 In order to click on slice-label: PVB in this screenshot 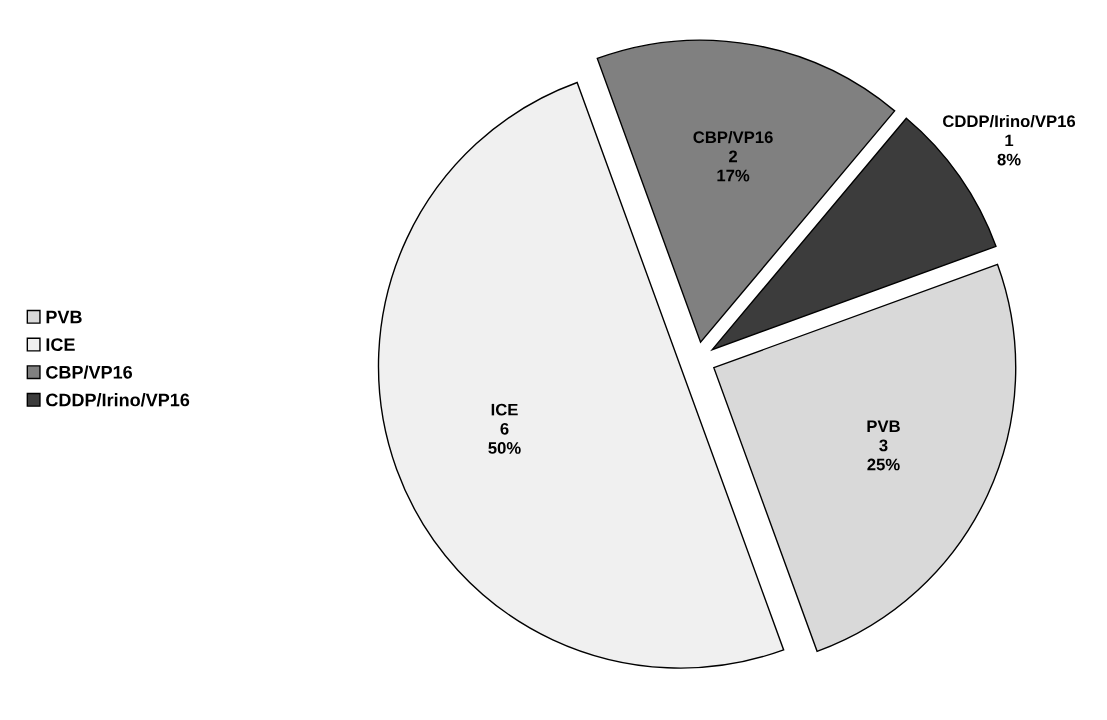, I will do `click(883, 426)`.